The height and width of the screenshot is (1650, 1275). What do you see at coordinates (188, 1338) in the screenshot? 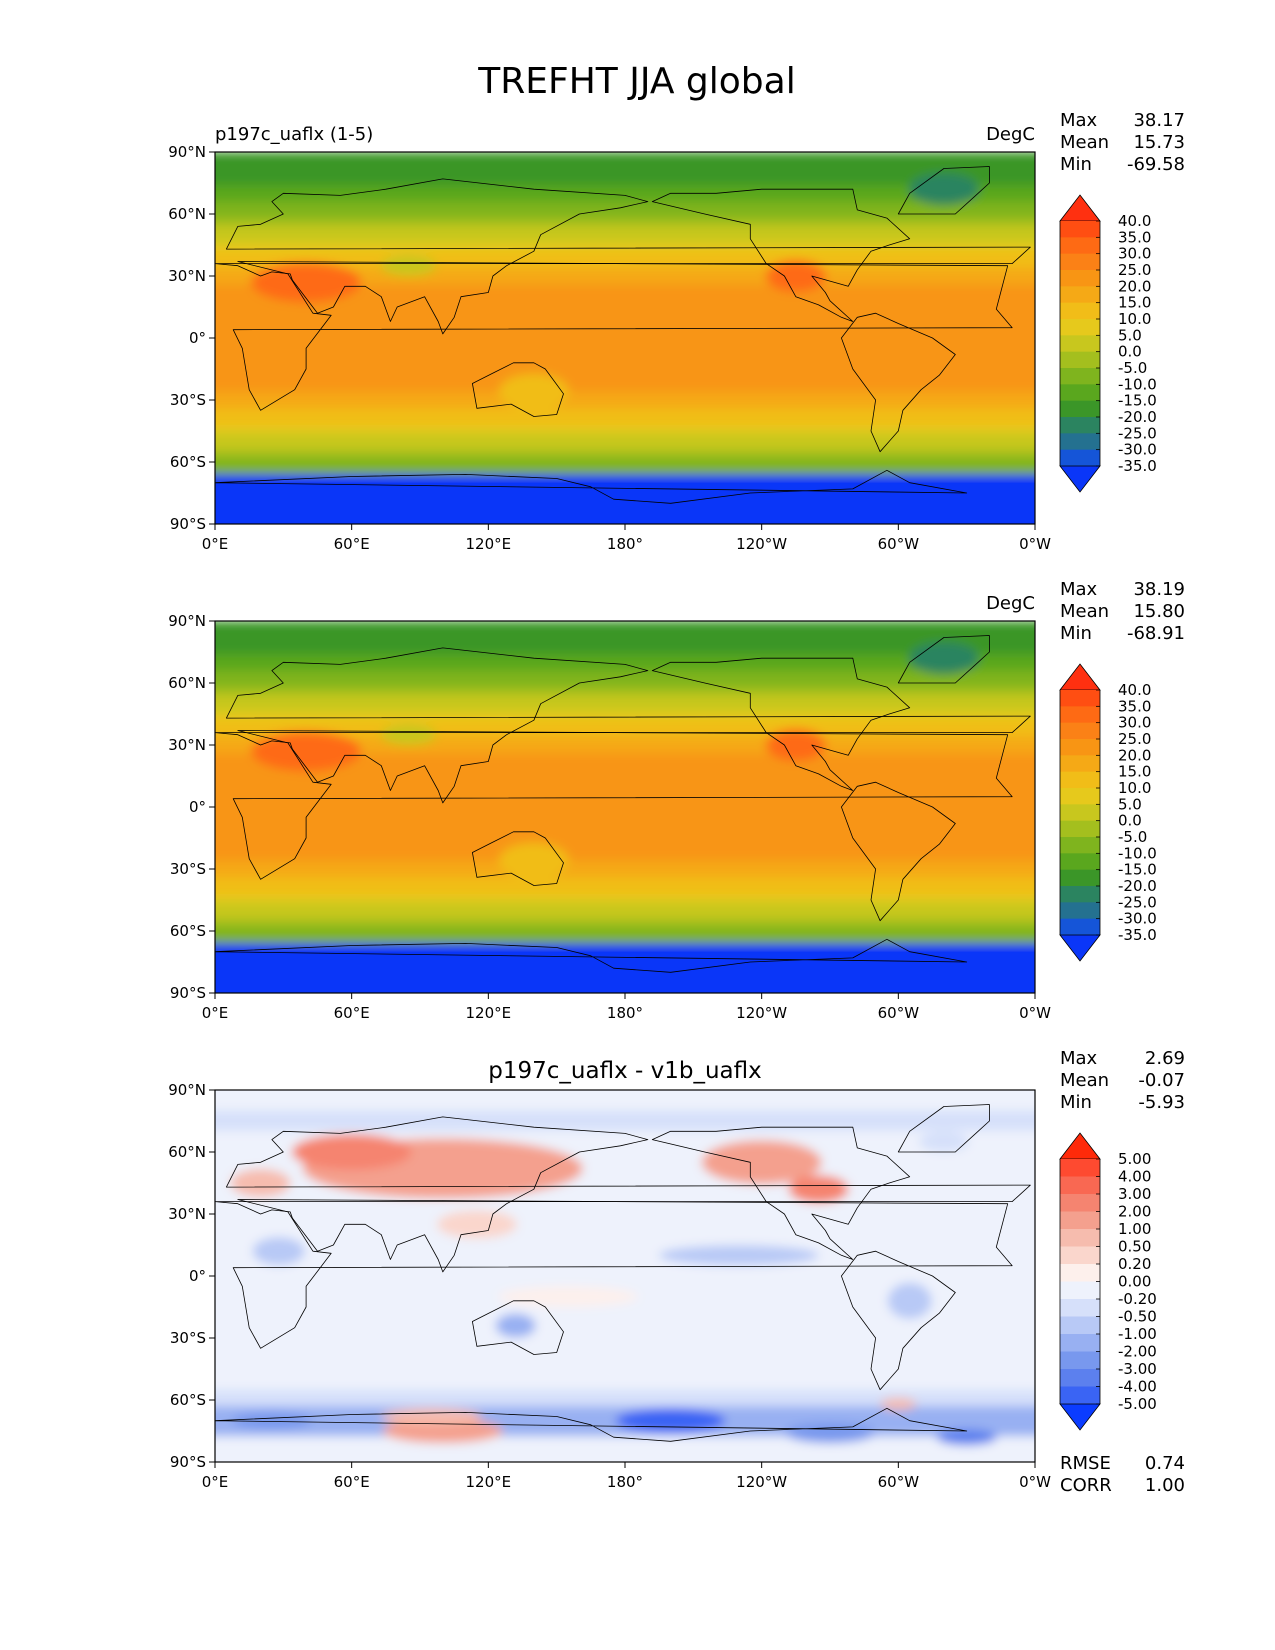
I see `y-tick-label: 30°S` at bounding box center [188, 1338].